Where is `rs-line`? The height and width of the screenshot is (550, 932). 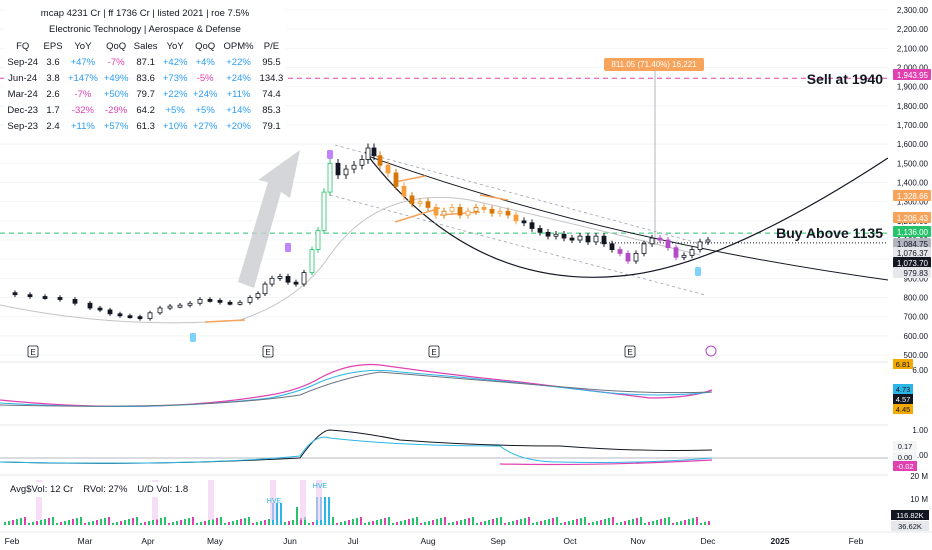 rs-line is located at coordinates (356, 385).